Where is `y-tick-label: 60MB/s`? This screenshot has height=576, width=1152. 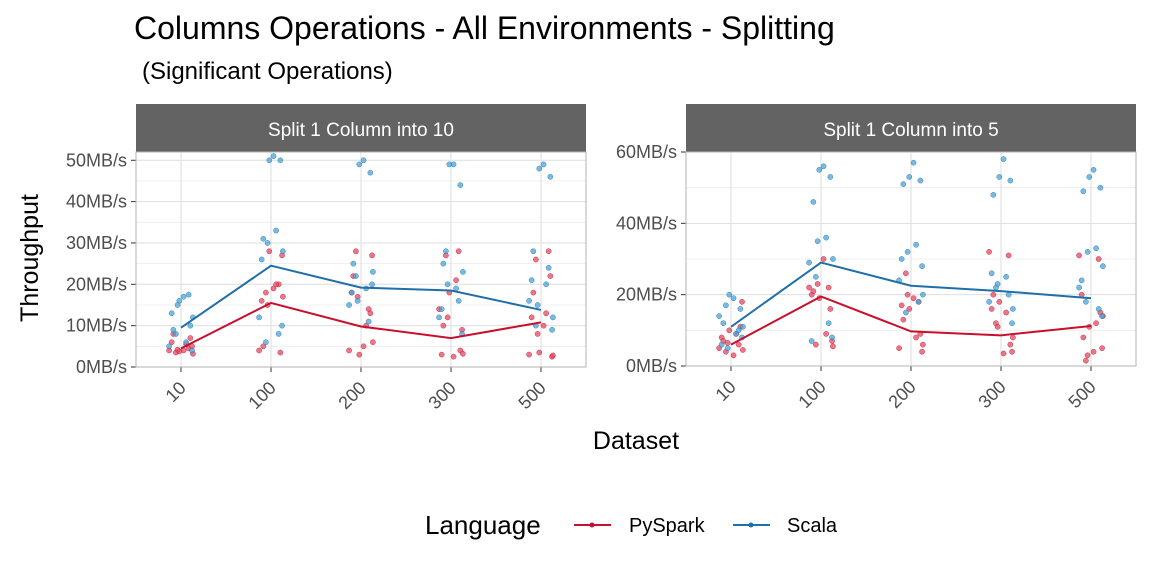 y-tick-label: 60MB/s is located at coordinates (646, 152).